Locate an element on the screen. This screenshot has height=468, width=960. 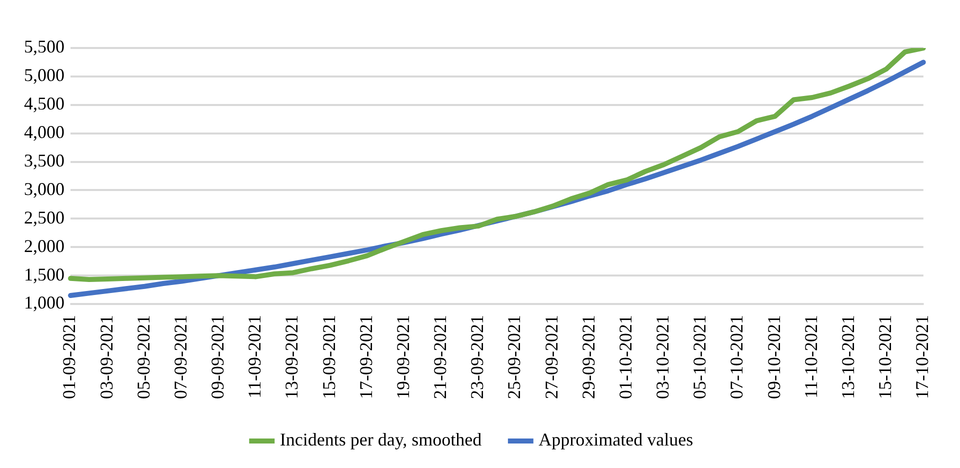
x-tick-label: 25-09-2021 is located at coordinates (514, 357).